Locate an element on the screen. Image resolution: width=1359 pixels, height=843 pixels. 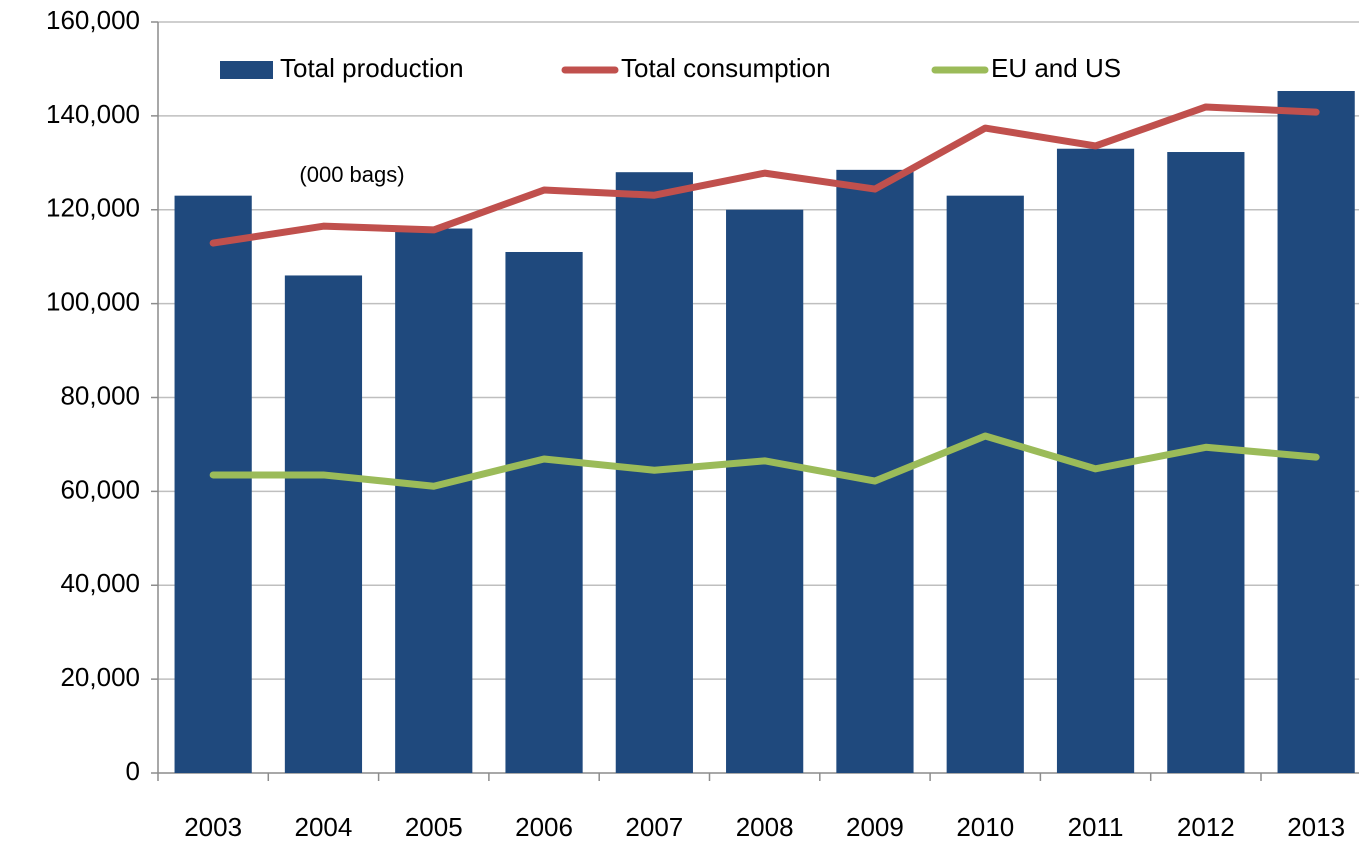
x-tick-label: 2010 is located at coordinates (985, 827).